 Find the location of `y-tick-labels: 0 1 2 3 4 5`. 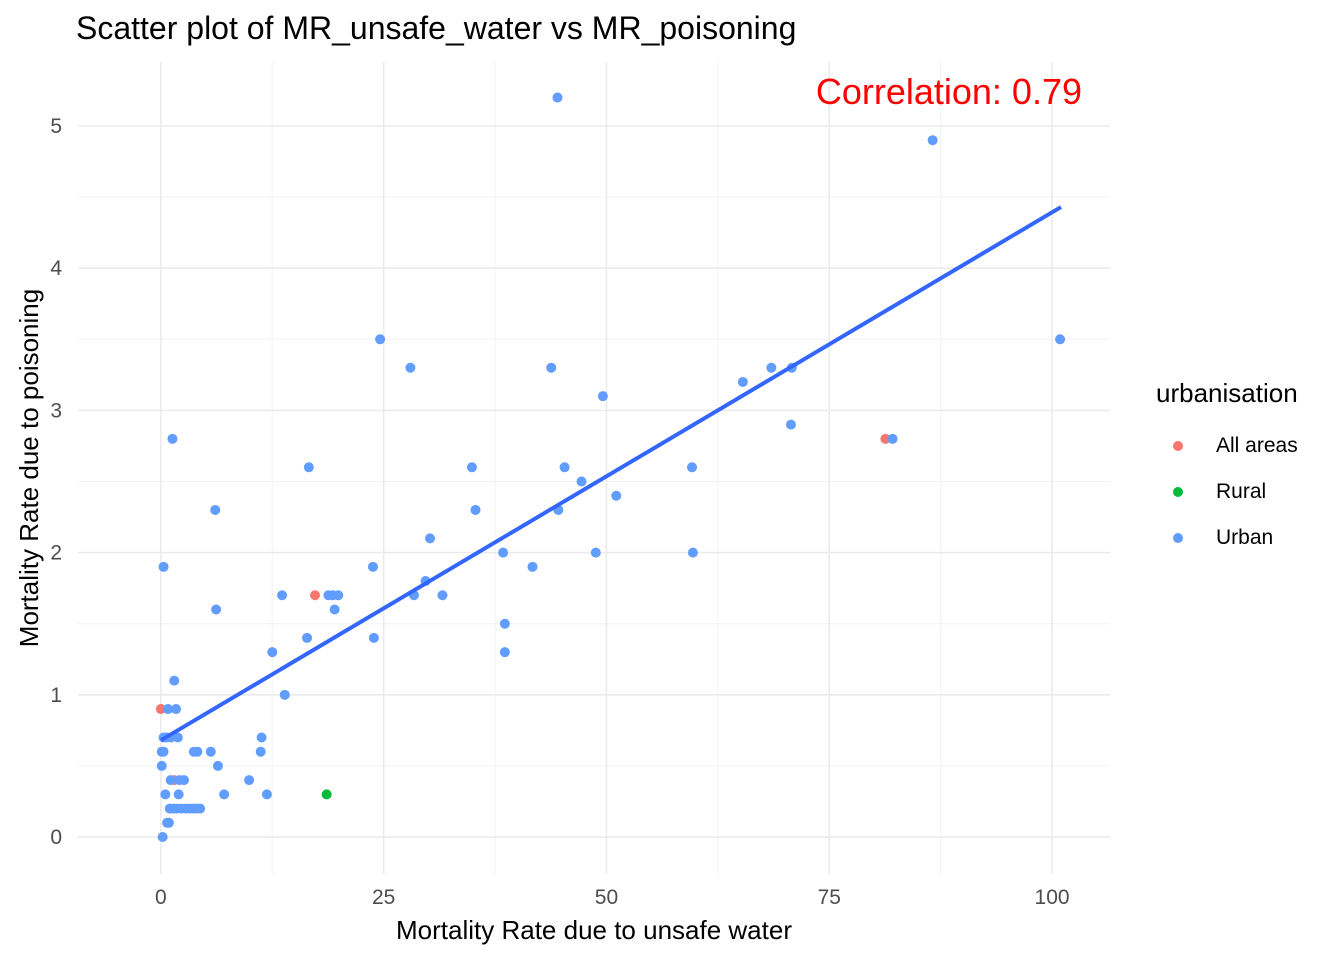

y-tick-labels: 0 1 2 3 4 5 is located at coordinates (56, 482).